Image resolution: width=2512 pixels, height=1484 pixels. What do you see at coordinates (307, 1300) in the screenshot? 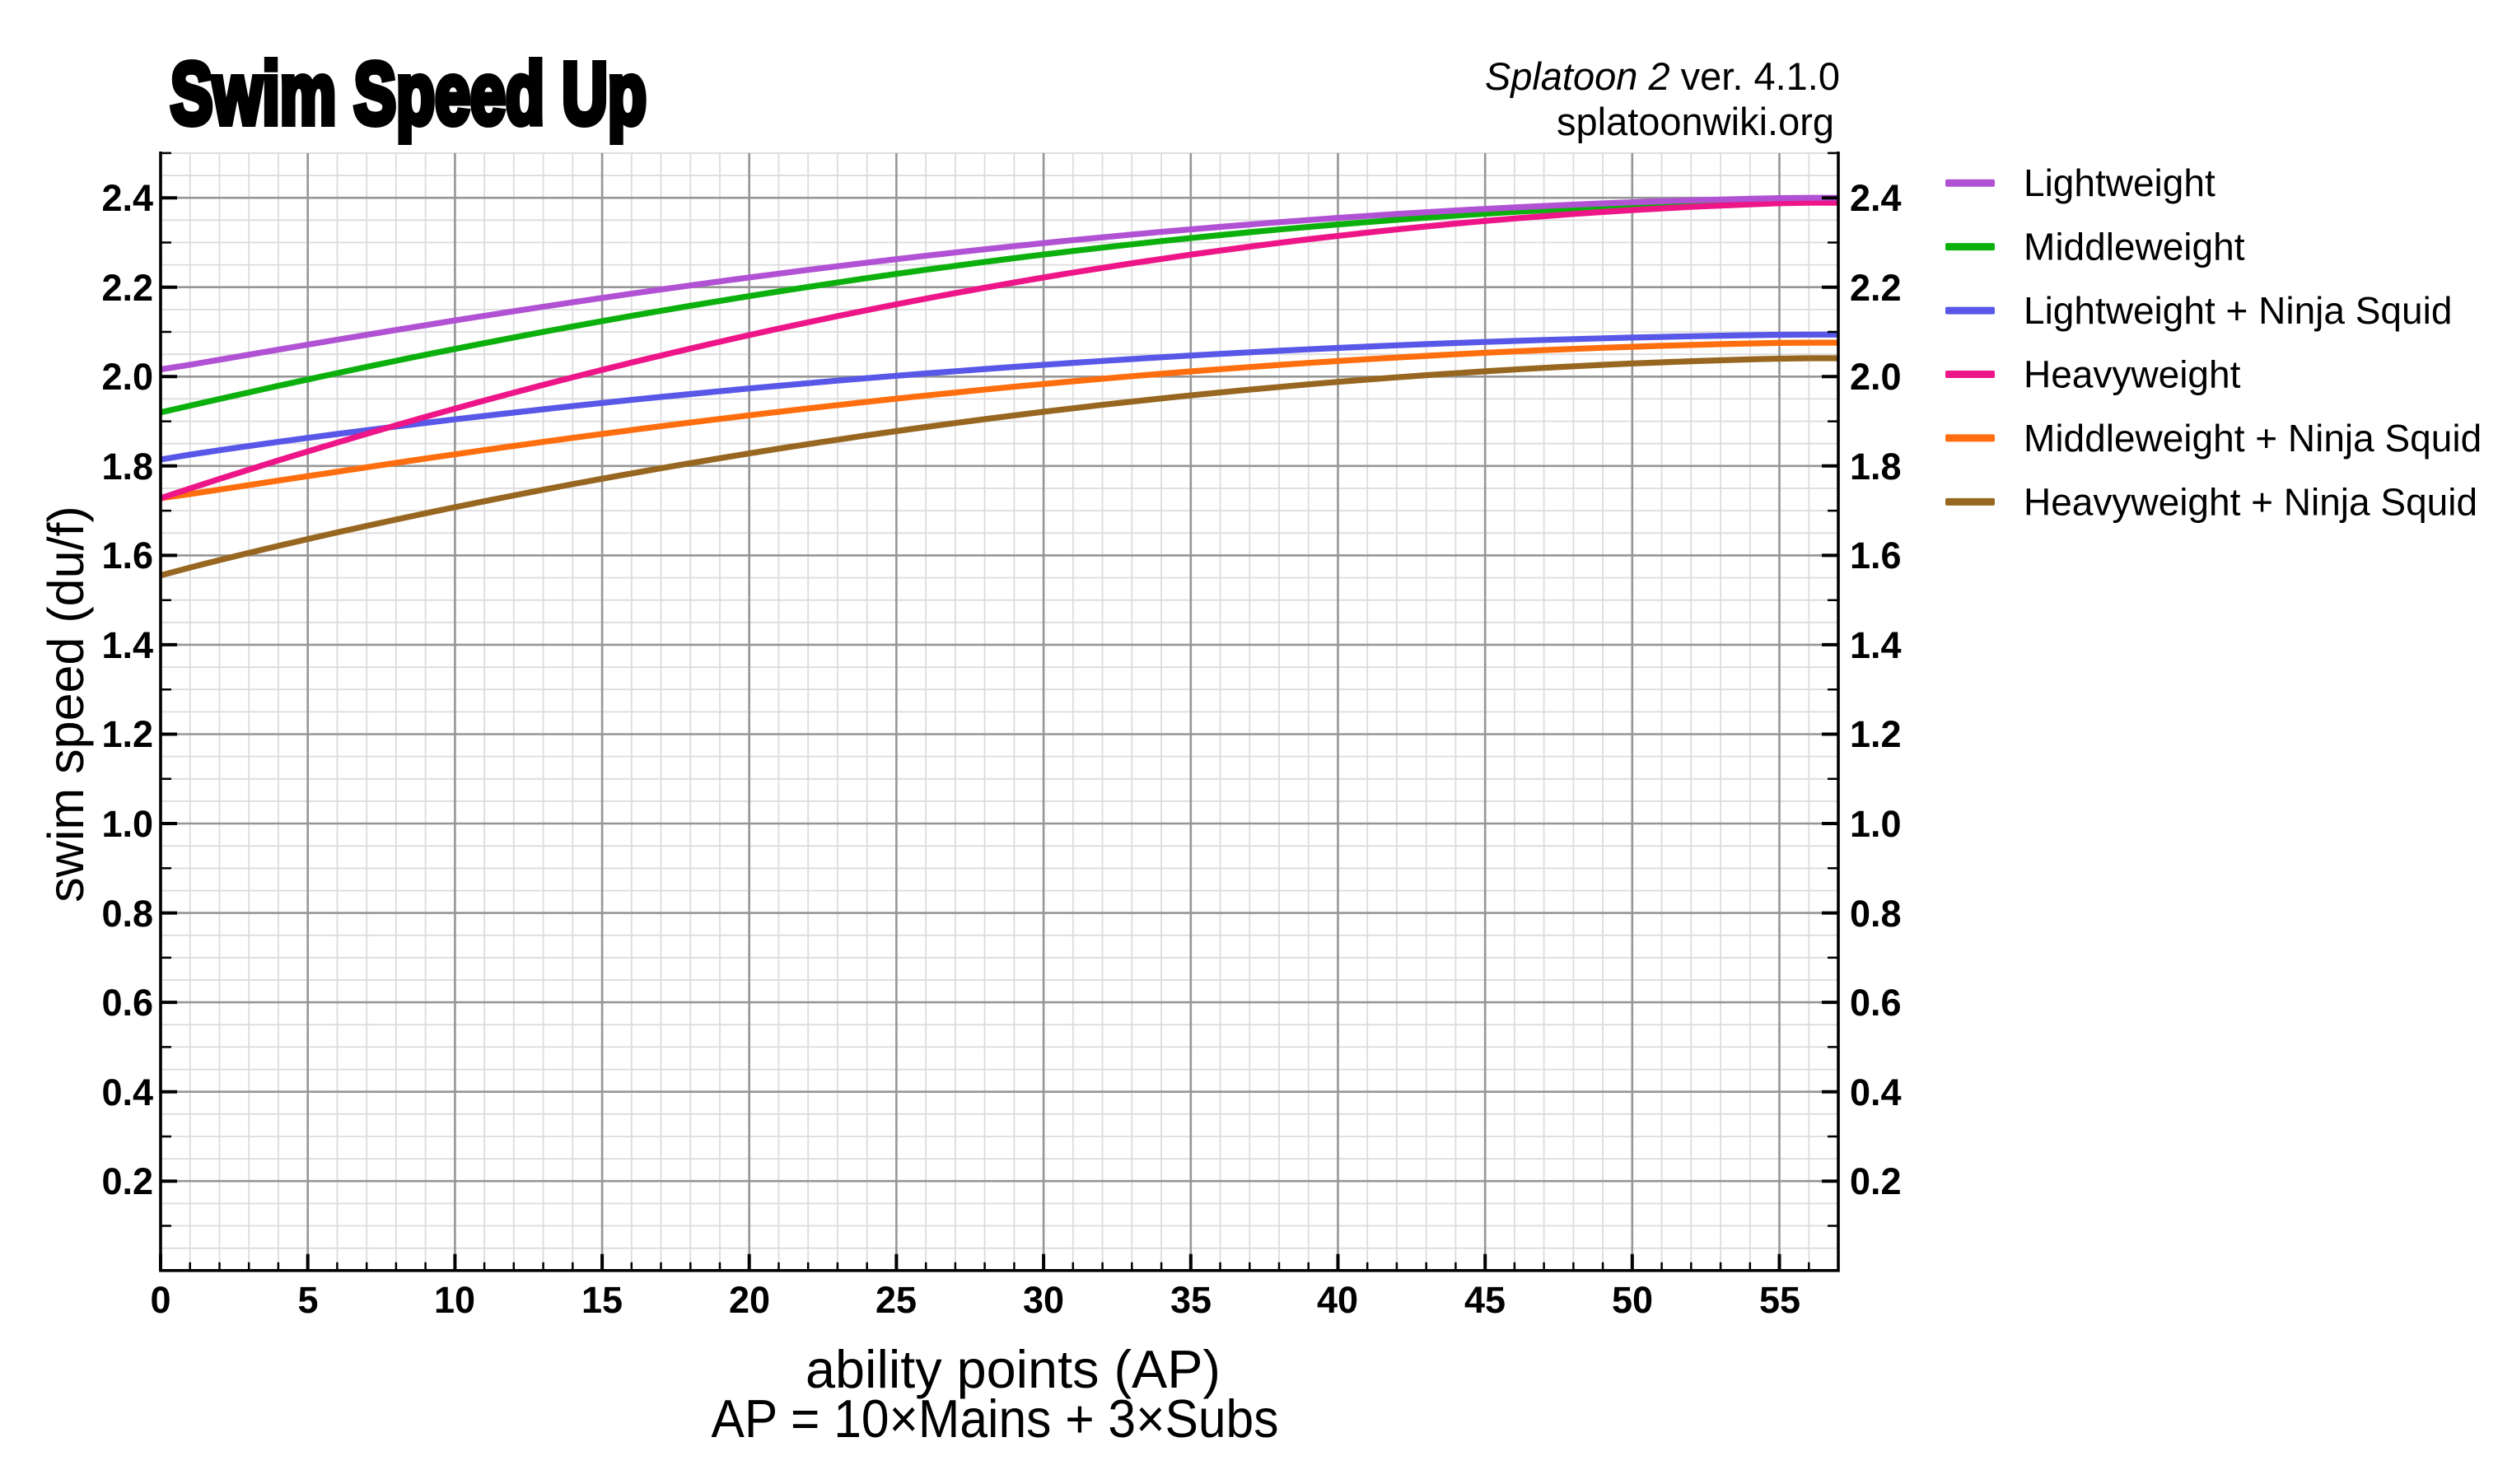
I see `svg-text: 5` at bounding box center [307, 1300].